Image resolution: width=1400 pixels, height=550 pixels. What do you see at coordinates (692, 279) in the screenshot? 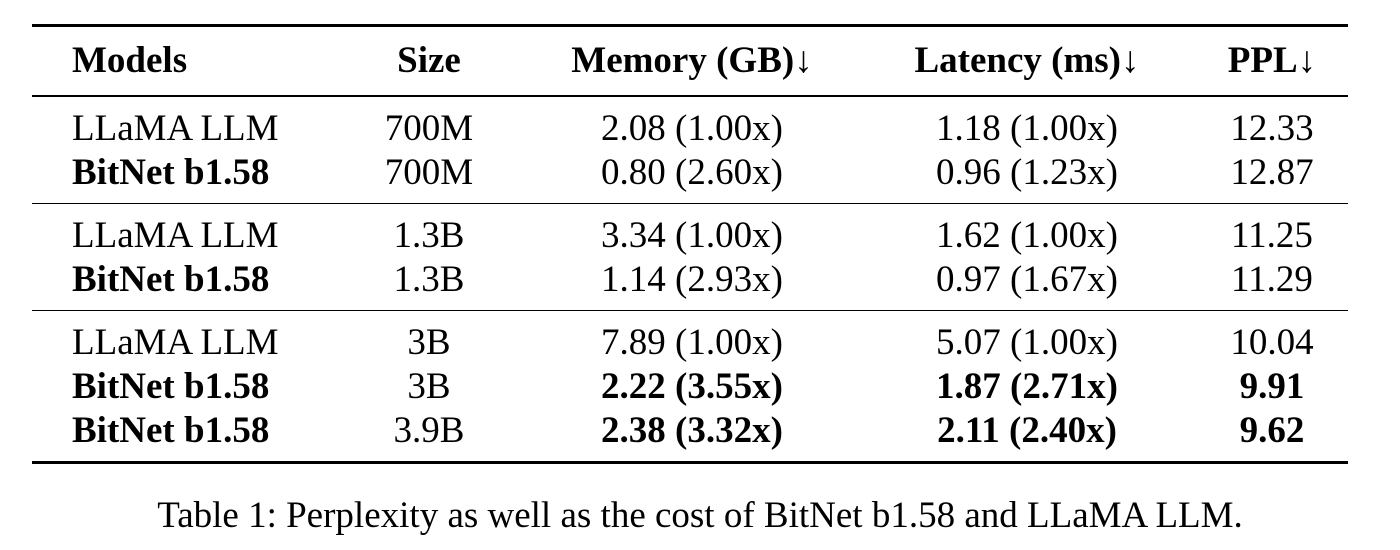
I see `memory-cell: 1.14 (2.93x)` at bounding box center [692, 279].